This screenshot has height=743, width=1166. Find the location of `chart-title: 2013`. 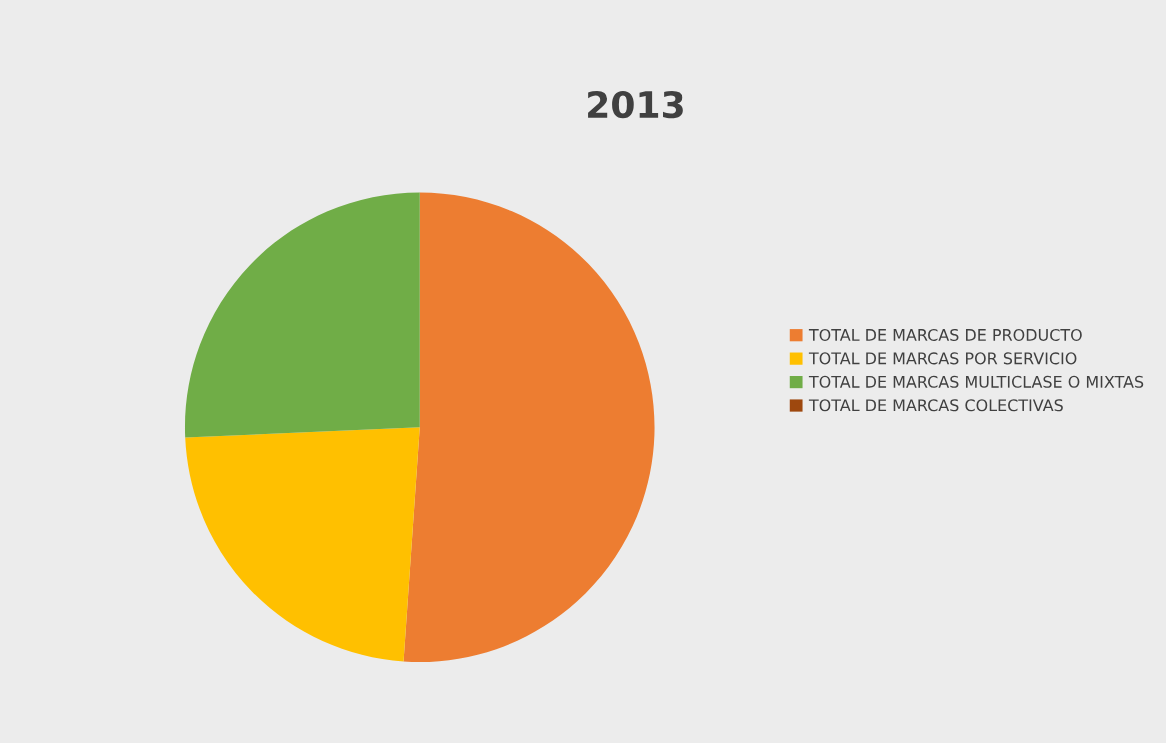

chart-title: 2013 is located at coordinates (635, 104).